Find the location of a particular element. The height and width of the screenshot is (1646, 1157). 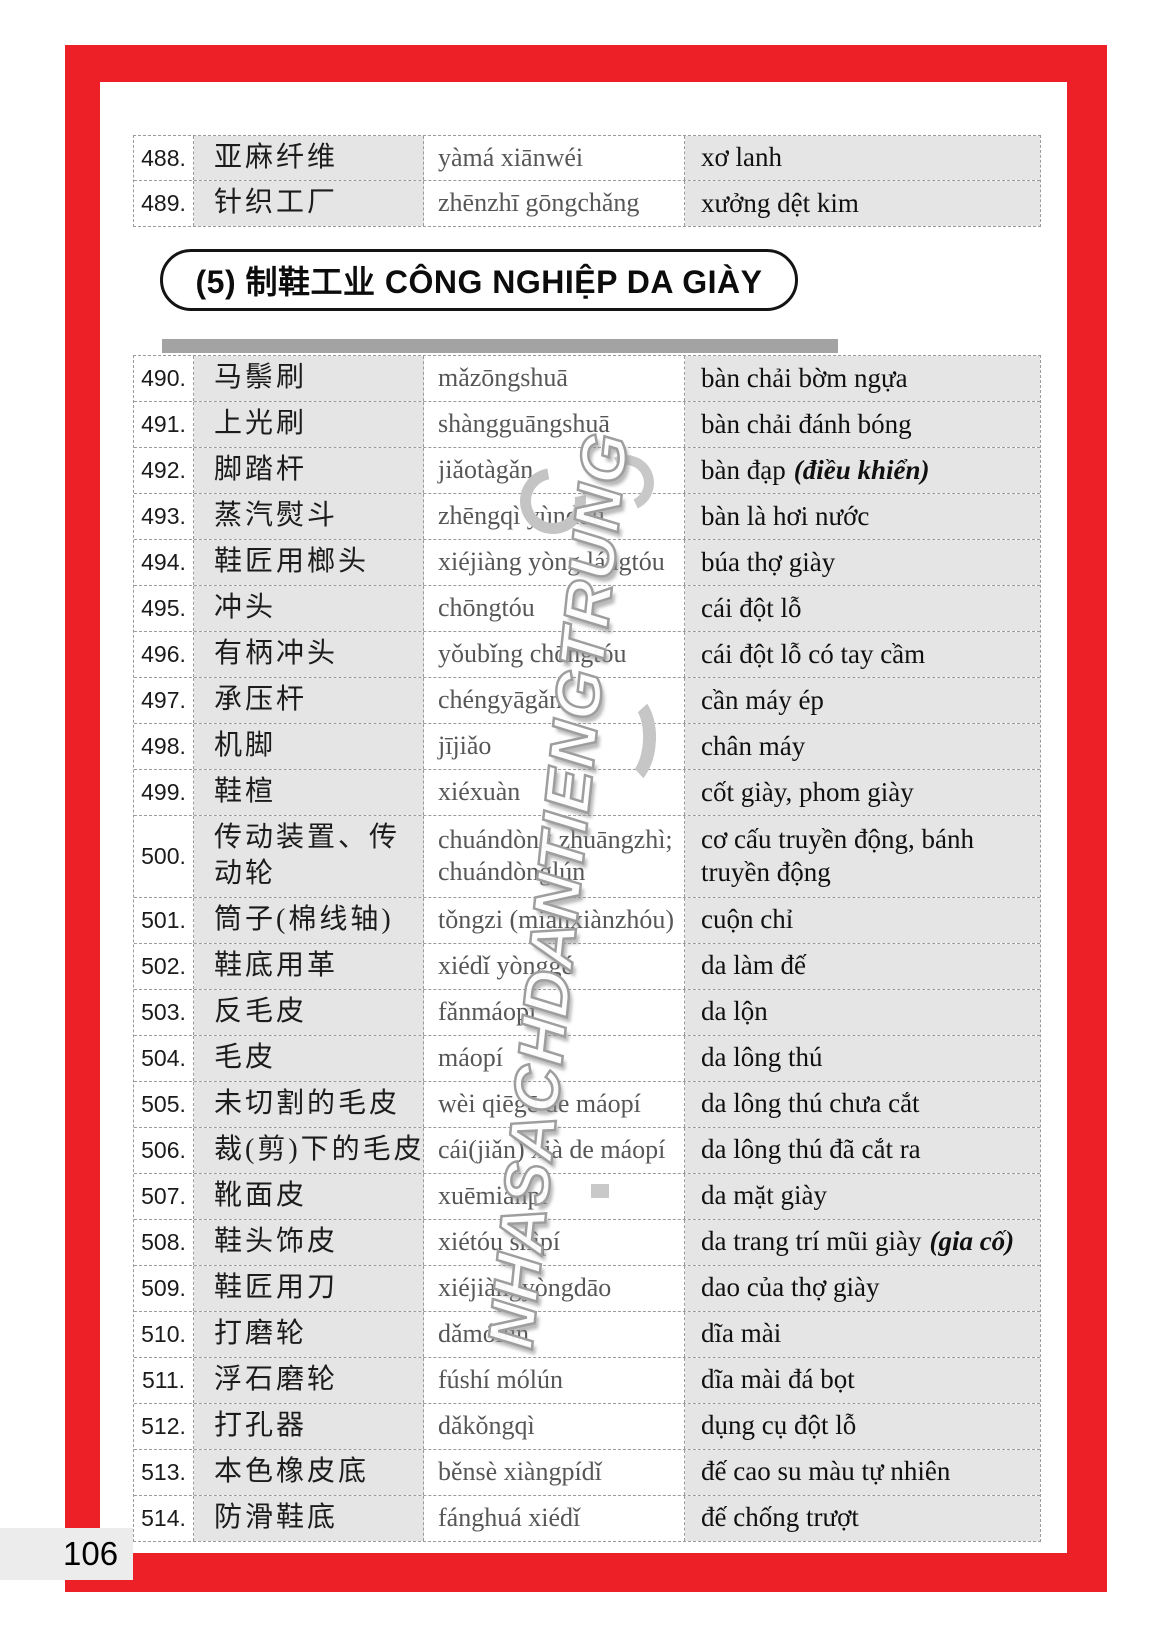

row-vietnamese-cell: da trang trí mũi giày (gia cố) is located at coordinates (862, 1242).